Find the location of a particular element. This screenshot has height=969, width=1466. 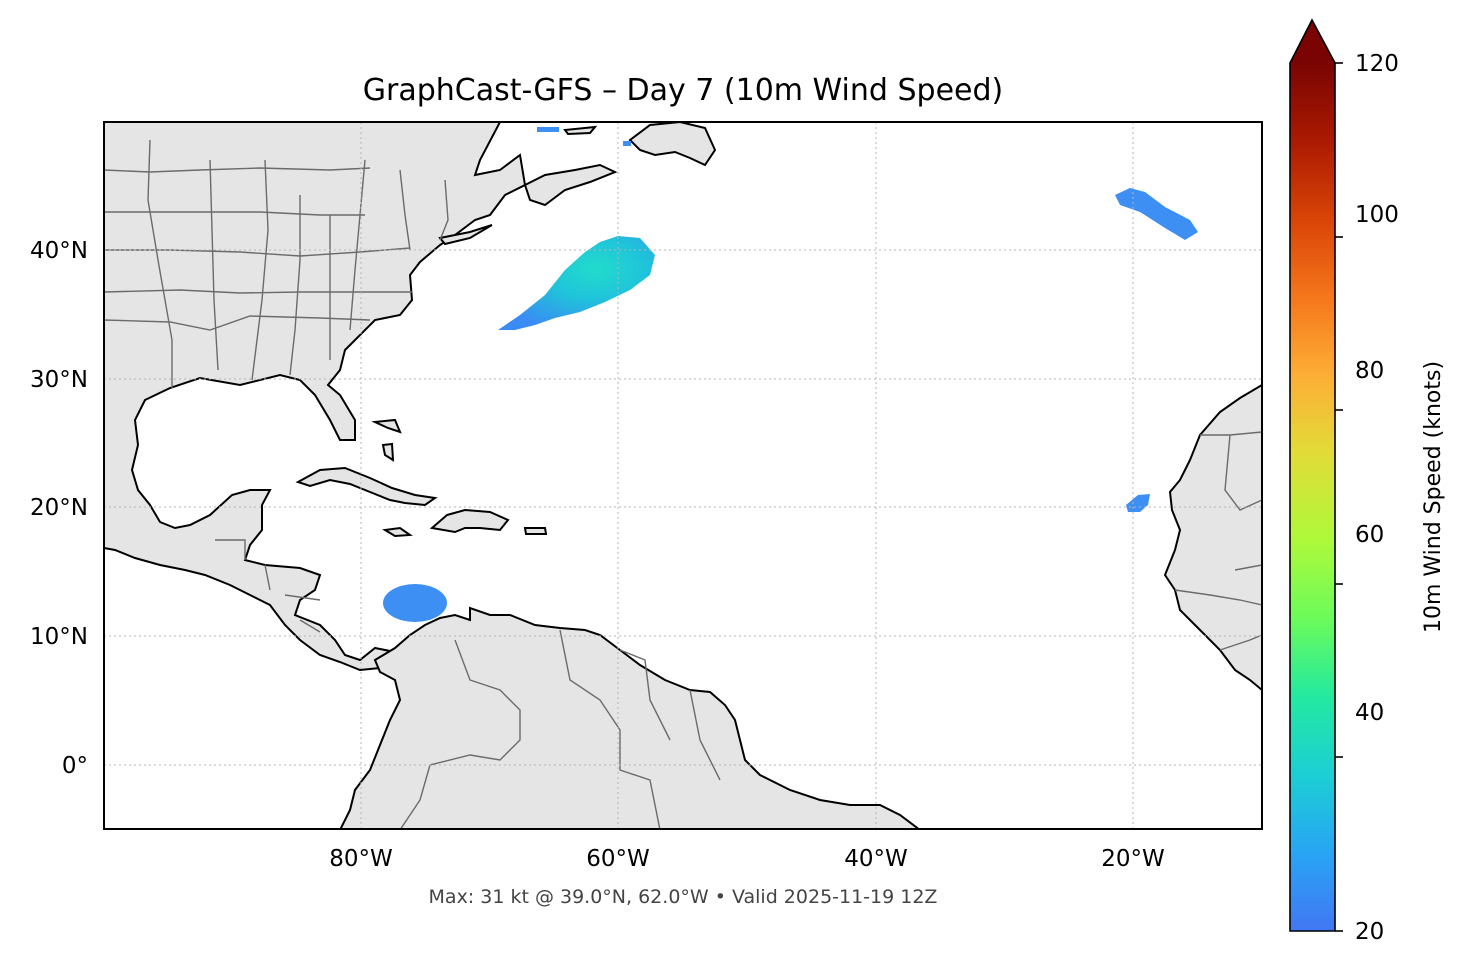

land-long-island is located at coordinates (465, 235).